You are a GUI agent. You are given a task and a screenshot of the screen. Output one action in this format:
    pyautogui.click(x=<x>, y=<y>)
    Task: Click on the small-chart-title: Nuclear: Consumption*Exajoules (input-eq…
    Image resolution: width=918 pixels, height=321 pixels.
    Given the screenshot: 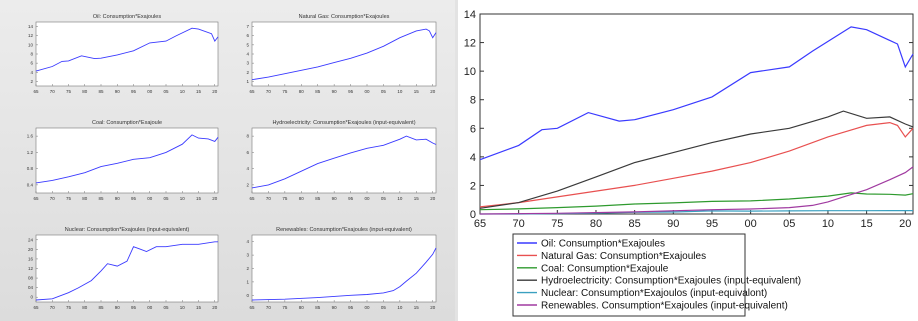 What is the action you would take?
    pyautogui.click(x=127, y=230)
    